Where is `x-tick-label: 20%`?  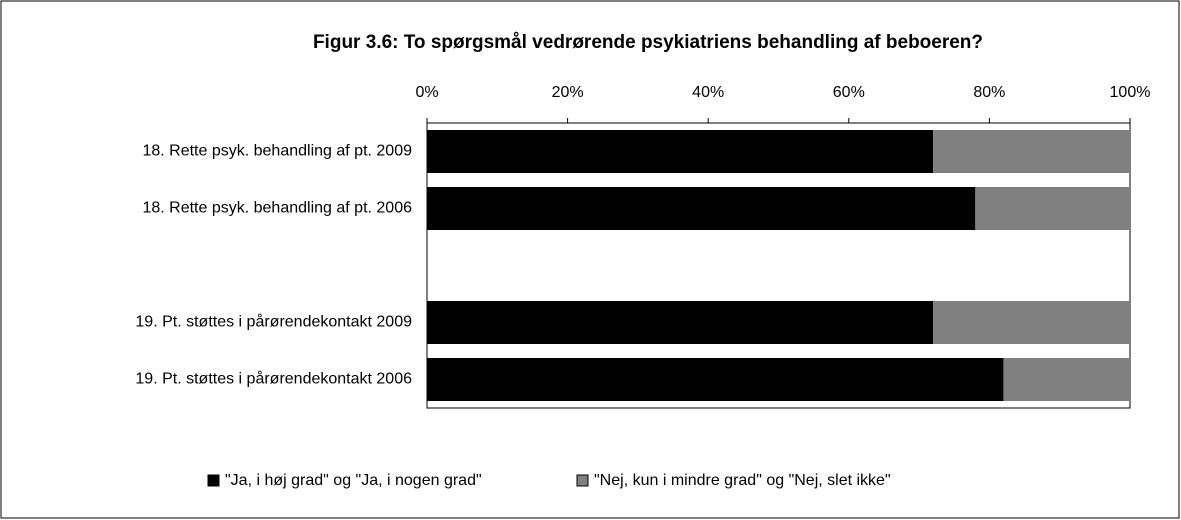 x-tick-label: 20% is located at coordinates (568, 92).